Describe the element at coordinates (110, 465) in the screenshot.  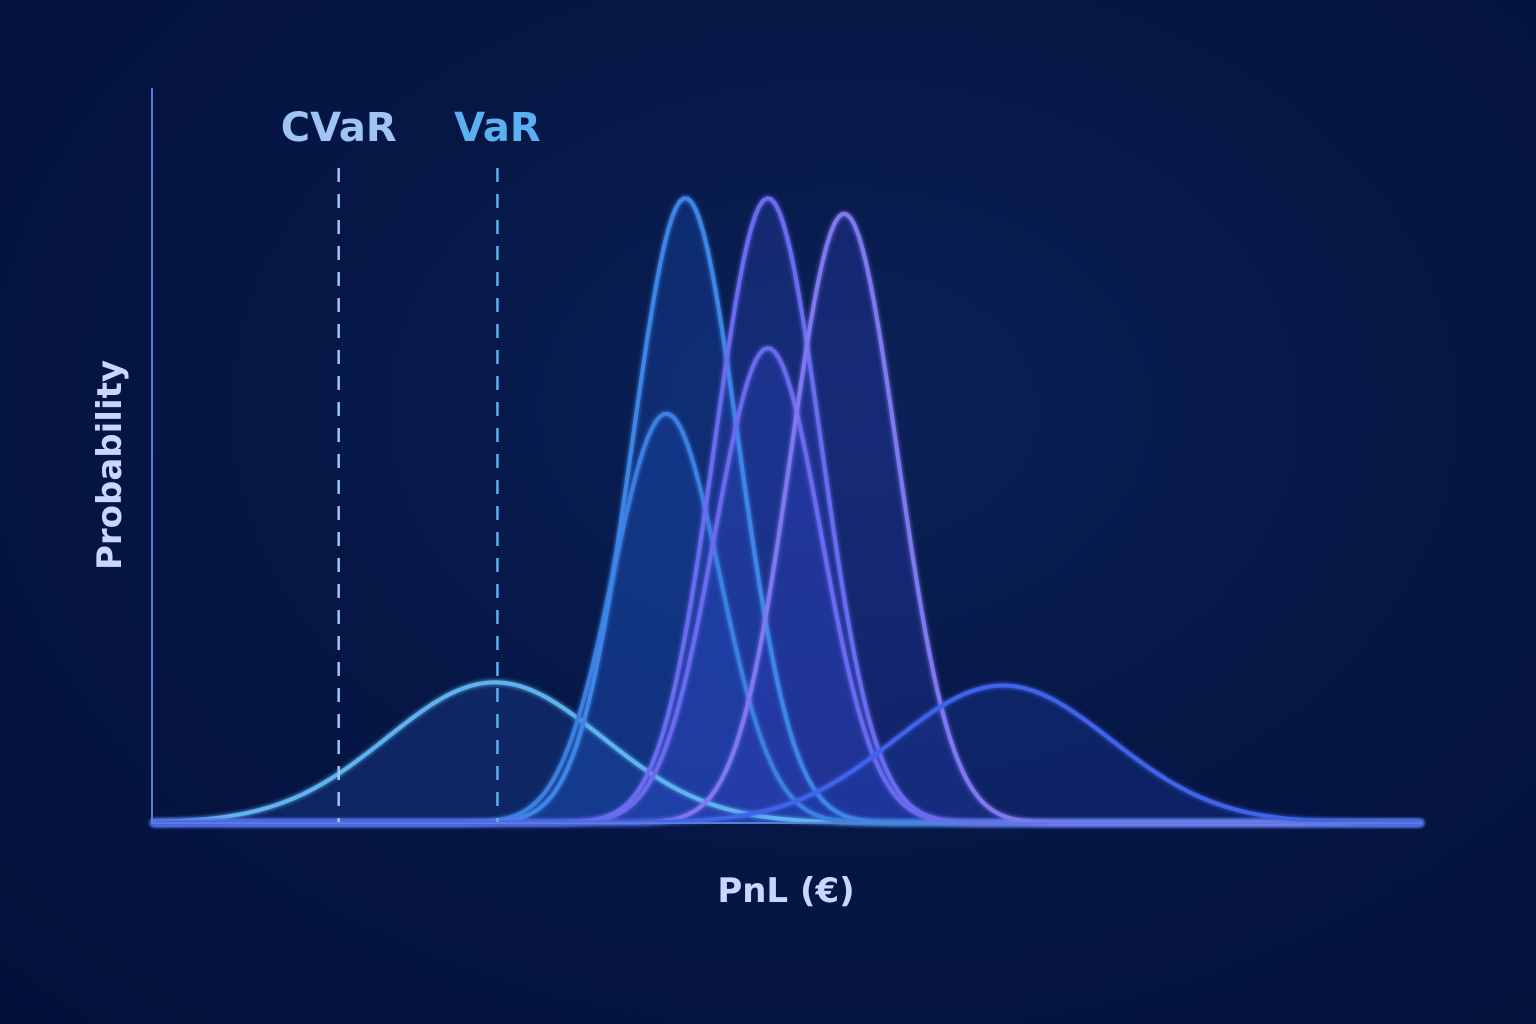
I see `y-axis-title: Probability` at that location.